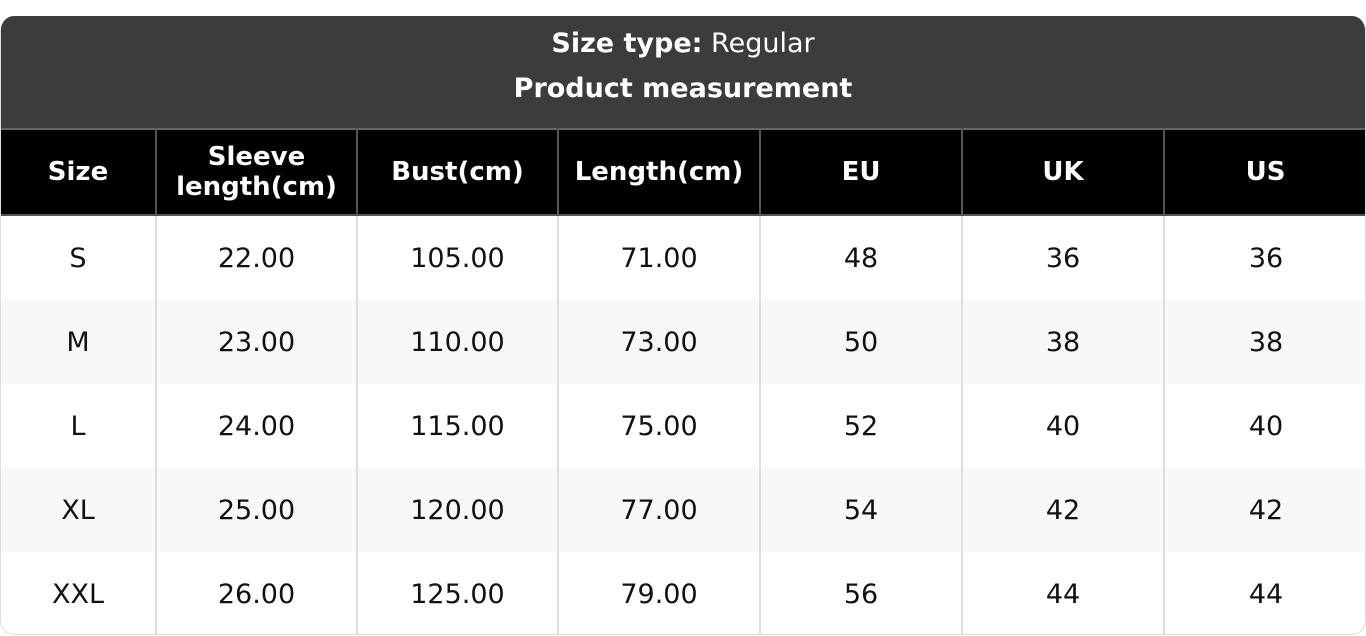 The height and width of the screenshot is (636, 1366). I want to click on column-header: Size, so click(79, 172).